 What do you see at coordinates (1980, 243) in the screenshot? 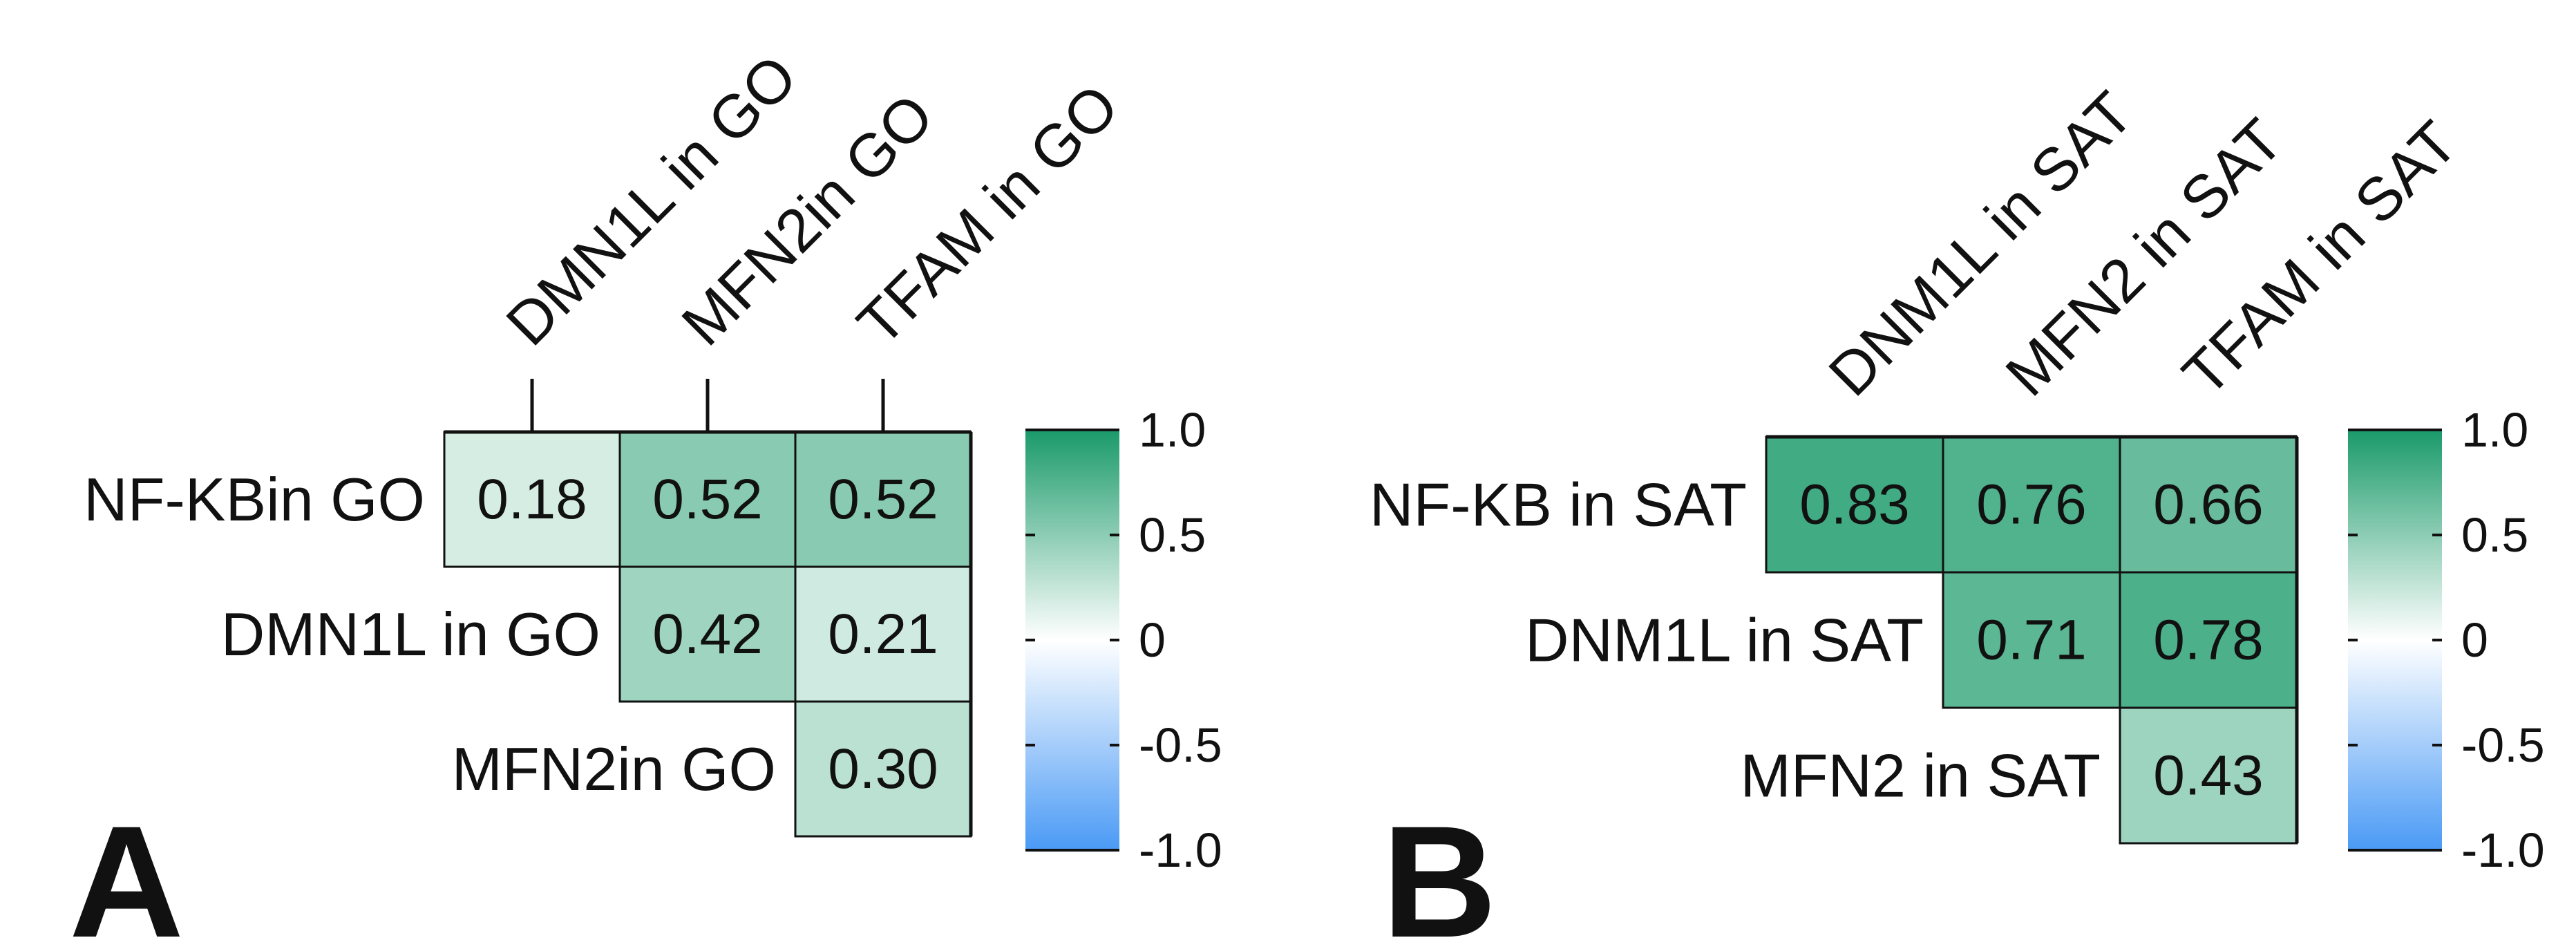
I see `column-label: DNM1L in SAT` at bounding box center [1980, 243].